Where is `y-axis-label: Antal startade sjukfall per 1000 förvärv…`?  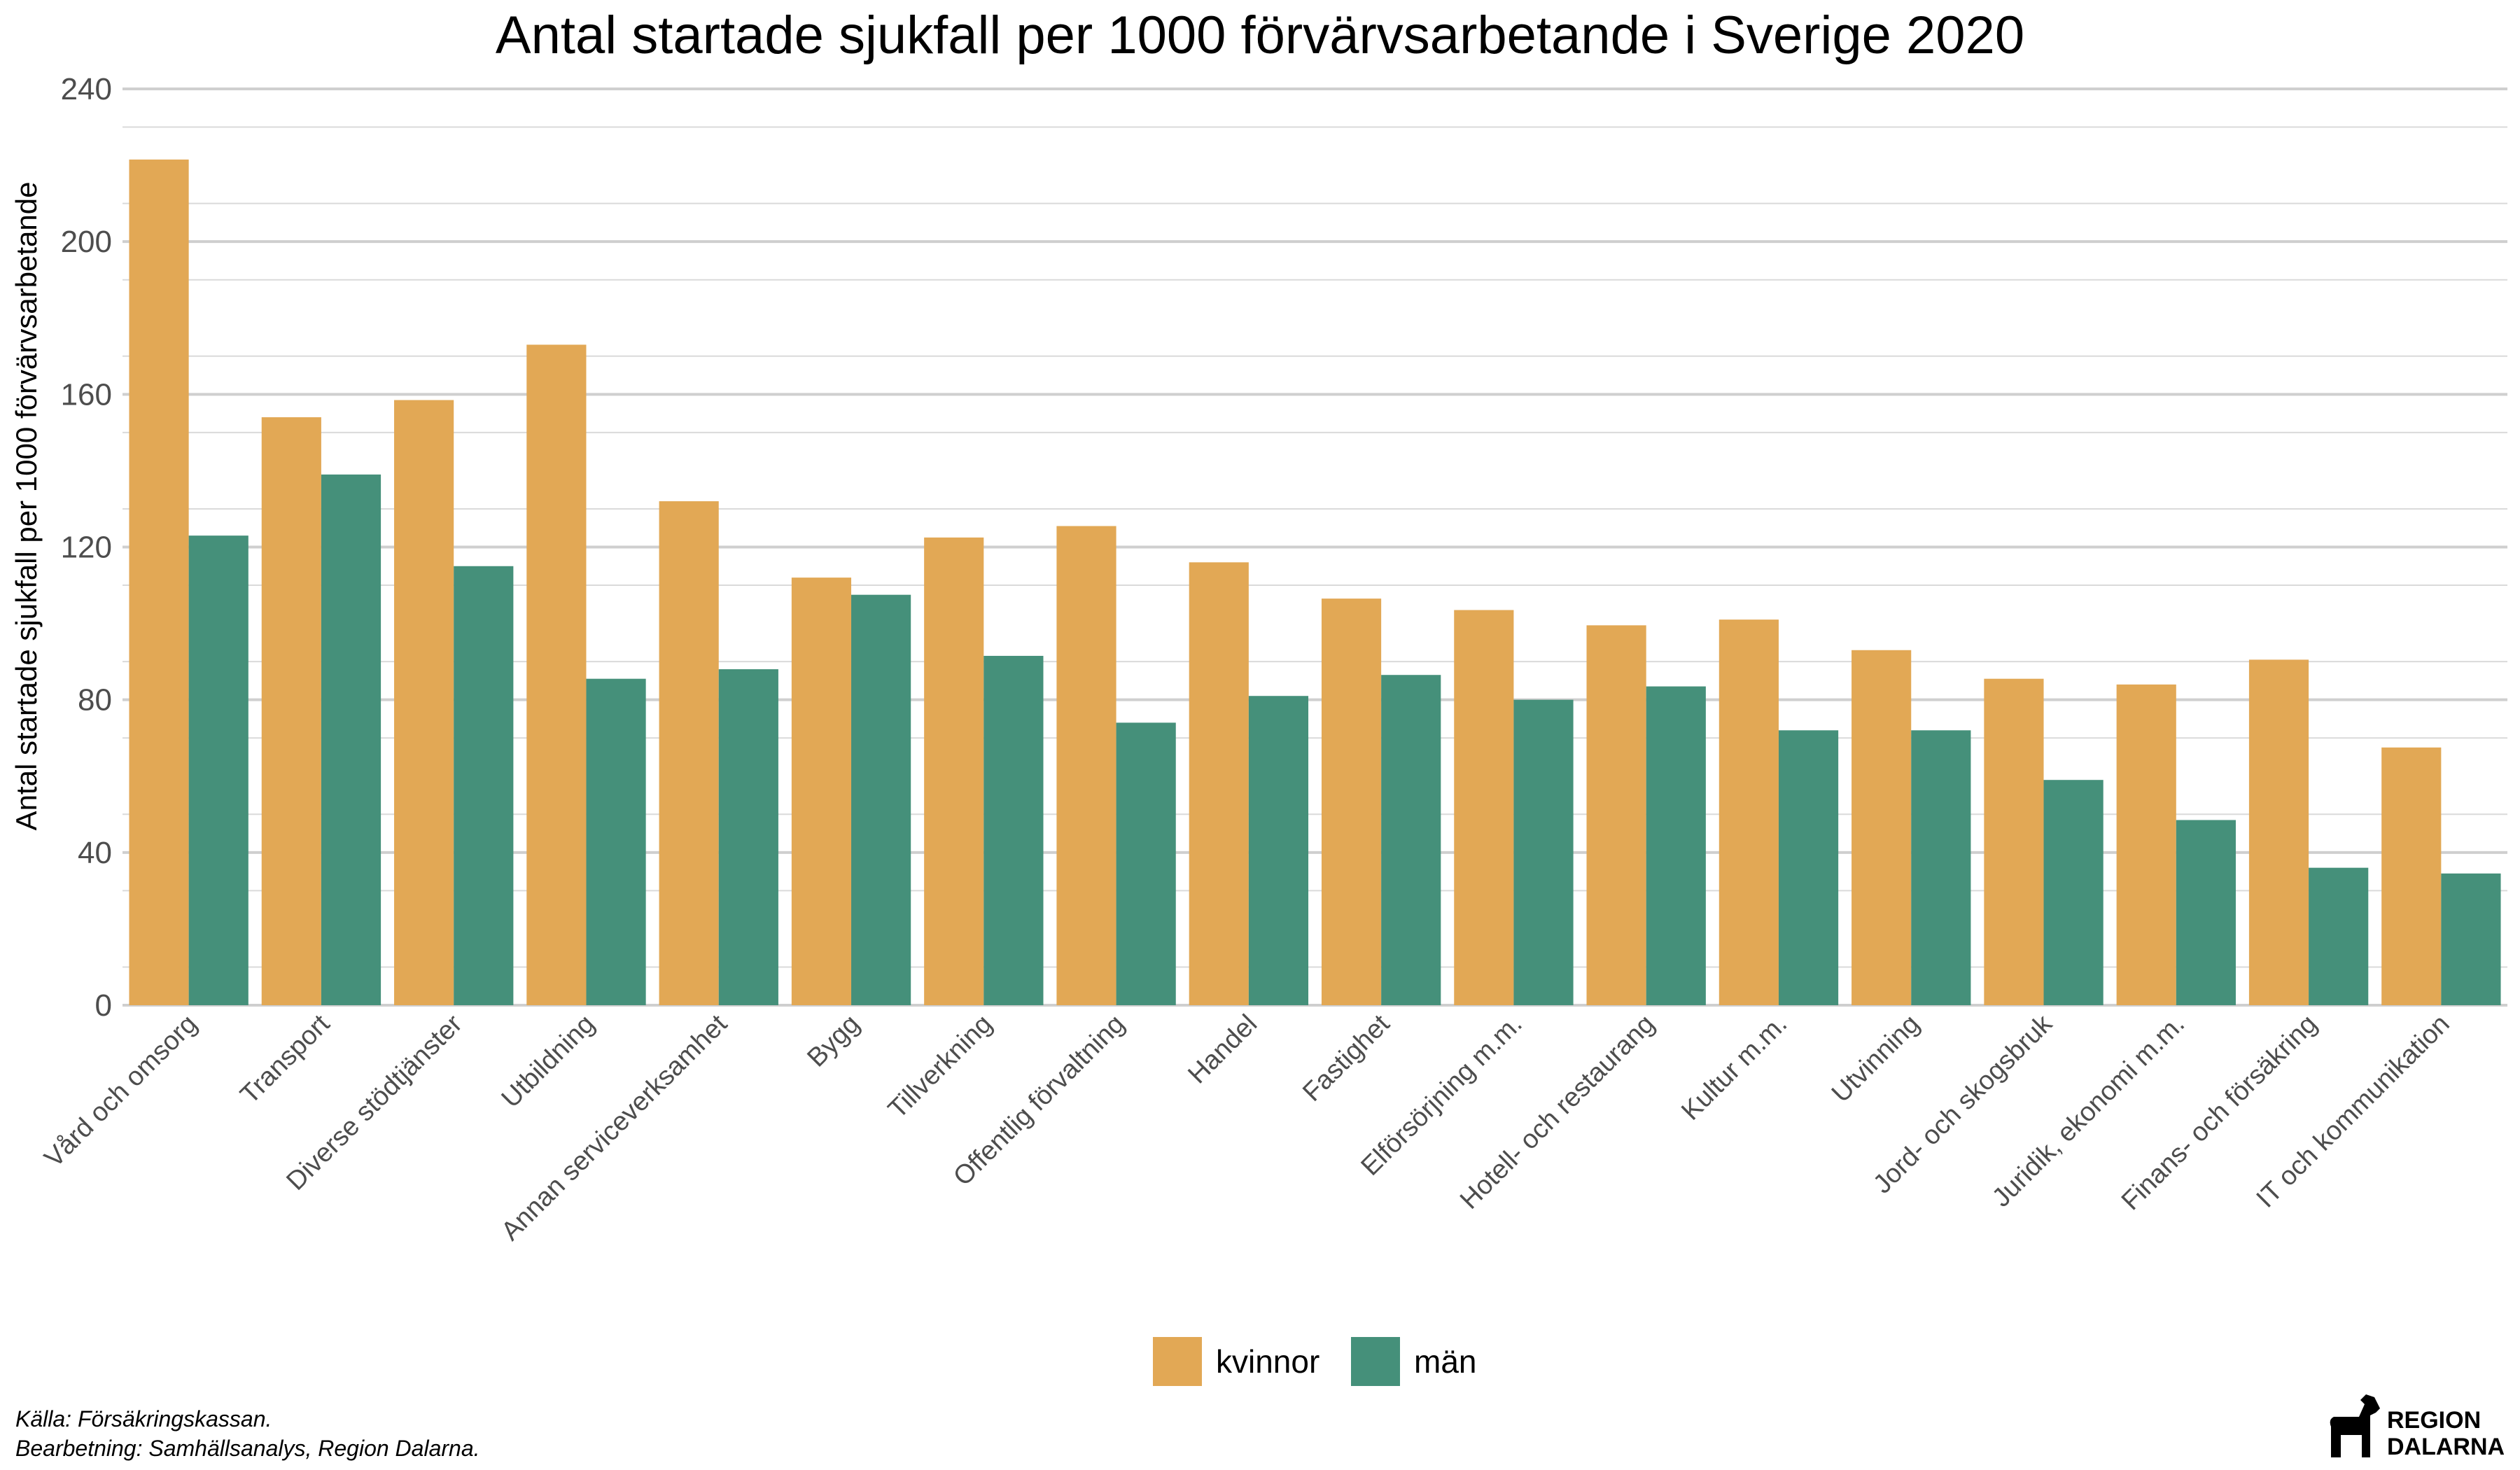
y-axis-label: Antal startade sjukfall per 1000 förvärv… is located at coordinates (26, 506).